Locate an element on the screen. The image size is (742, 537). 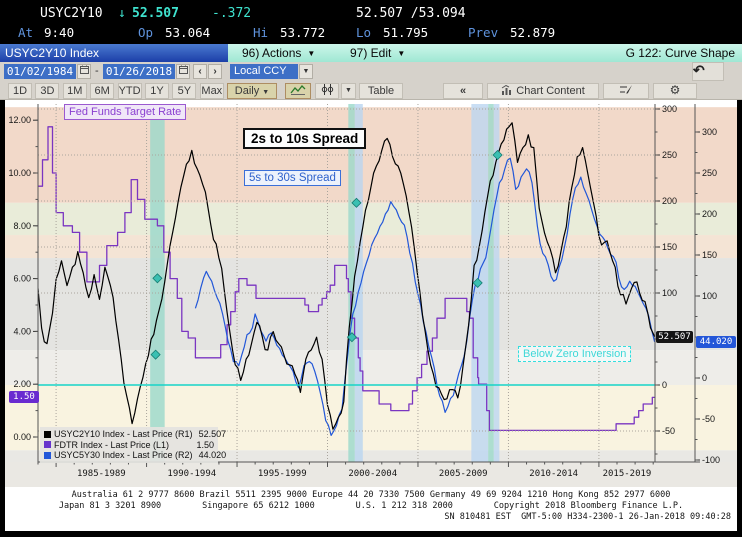
legend-item: USYC5Y30 Index - Last Price (R2) 44.020 is located at coordinates (135, 455).